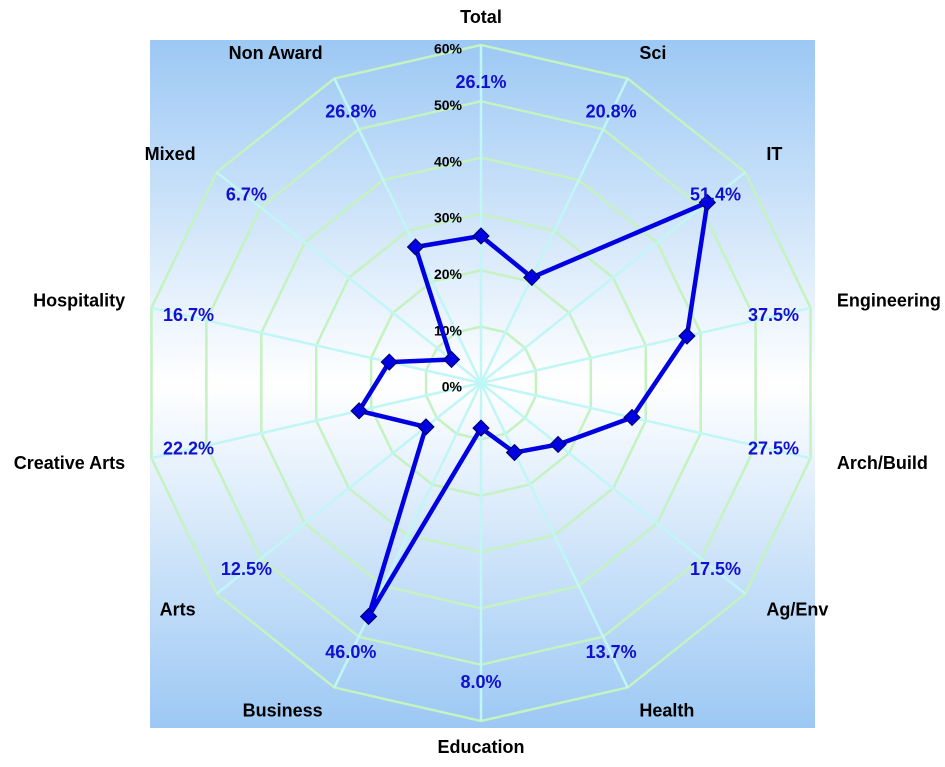 The height and width of the screenshot is (767, 945). Describe the element at coordinates (480, 82) in the screenshot. I see `value-label: 26.1%` at that location.